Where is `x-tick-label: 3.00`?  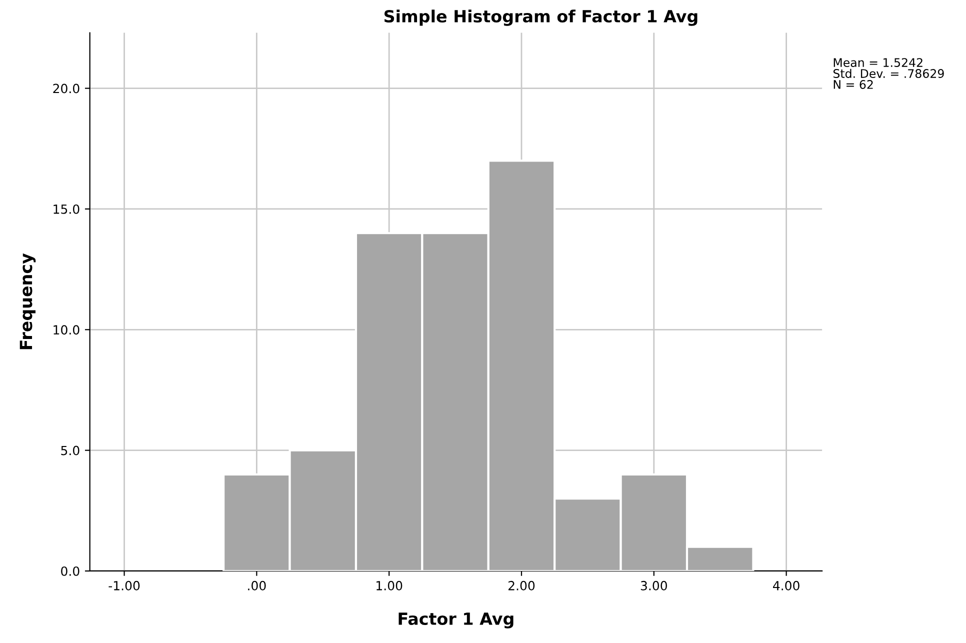
x-tick-label: 3.00 is located at coordinates (653, 585).